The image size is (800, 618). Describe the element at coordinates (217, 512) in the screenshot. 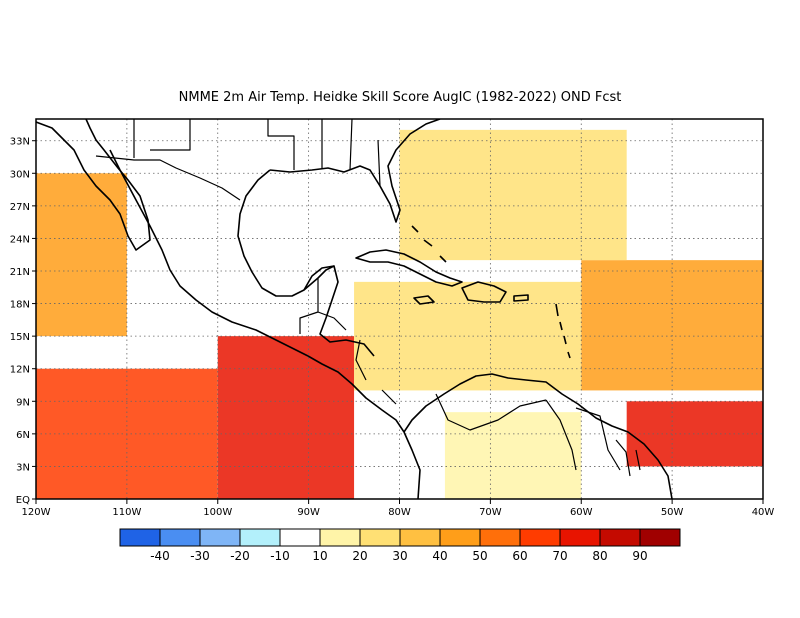

I see `x-tick-label: 100W` at that location.